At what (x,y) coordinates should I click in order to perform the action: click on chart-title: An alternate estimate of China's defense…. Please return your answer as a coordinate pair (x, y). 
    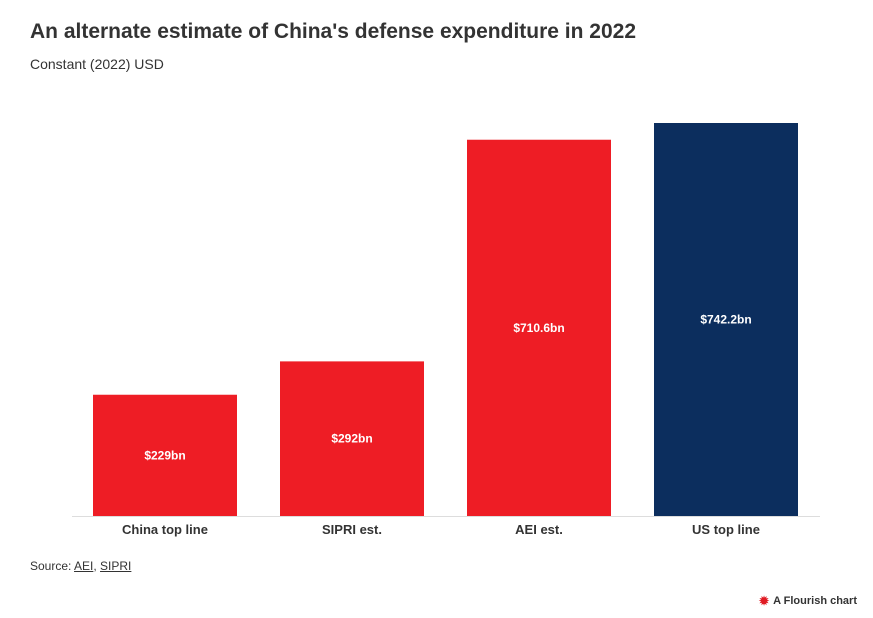
    Looking at the image, I should click on (333, 31).